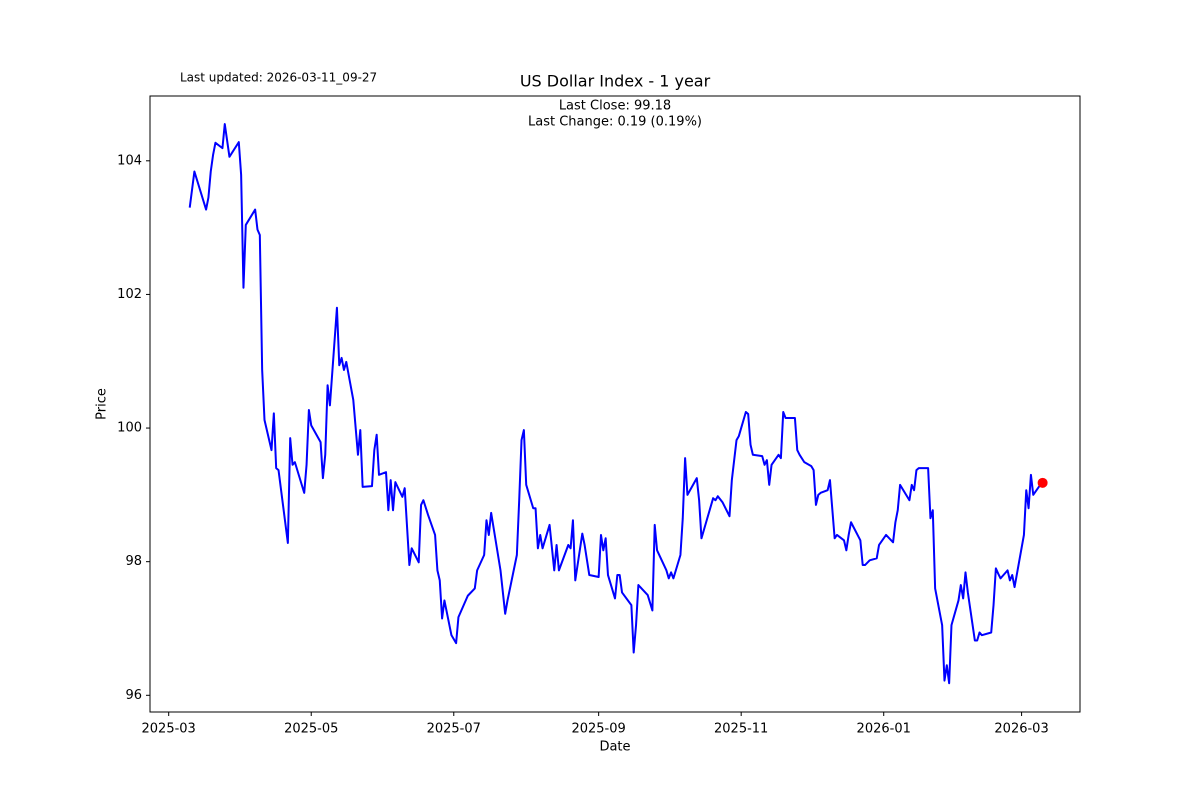  Describe the element at coordinates (615, 122) in the screenshot. I see `last-change: Last Change: 0.19 (0.19%)` at that location.